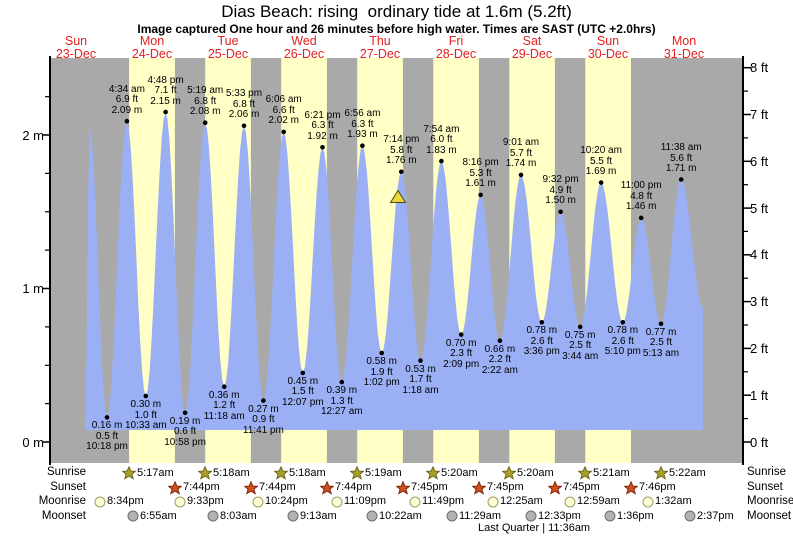 The width and height of the screenshot is (793, 539). I want to click on sunset-marker: 7:46pm, so click(650, 487).